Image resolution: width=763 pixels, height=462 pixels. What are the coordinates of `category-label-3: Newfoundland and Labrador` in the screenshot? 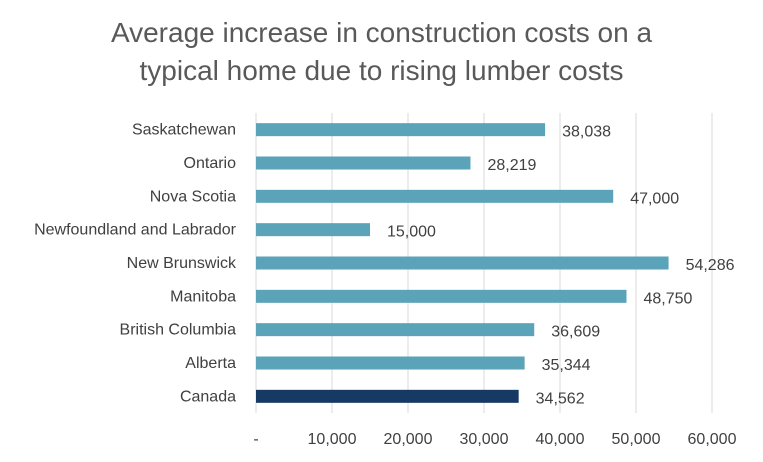 It's located at (135, 230).